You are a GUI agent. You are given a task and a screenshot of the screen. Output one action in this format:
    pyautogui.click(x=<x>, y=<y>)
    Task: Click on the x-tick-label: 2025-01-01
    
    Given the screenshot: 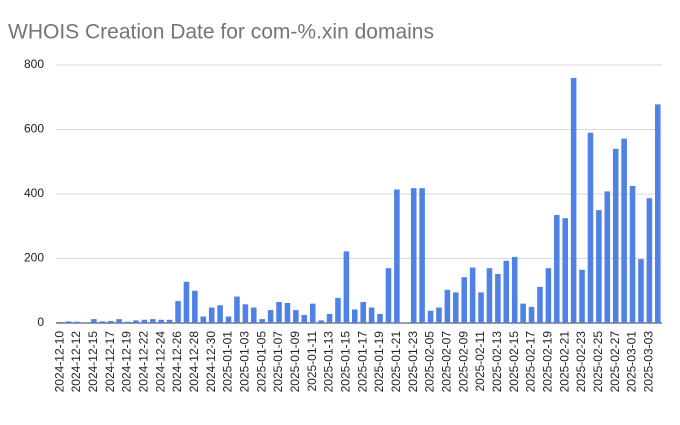 What is the action you would take?
    pyautogui.click(x=228, y=362)
    